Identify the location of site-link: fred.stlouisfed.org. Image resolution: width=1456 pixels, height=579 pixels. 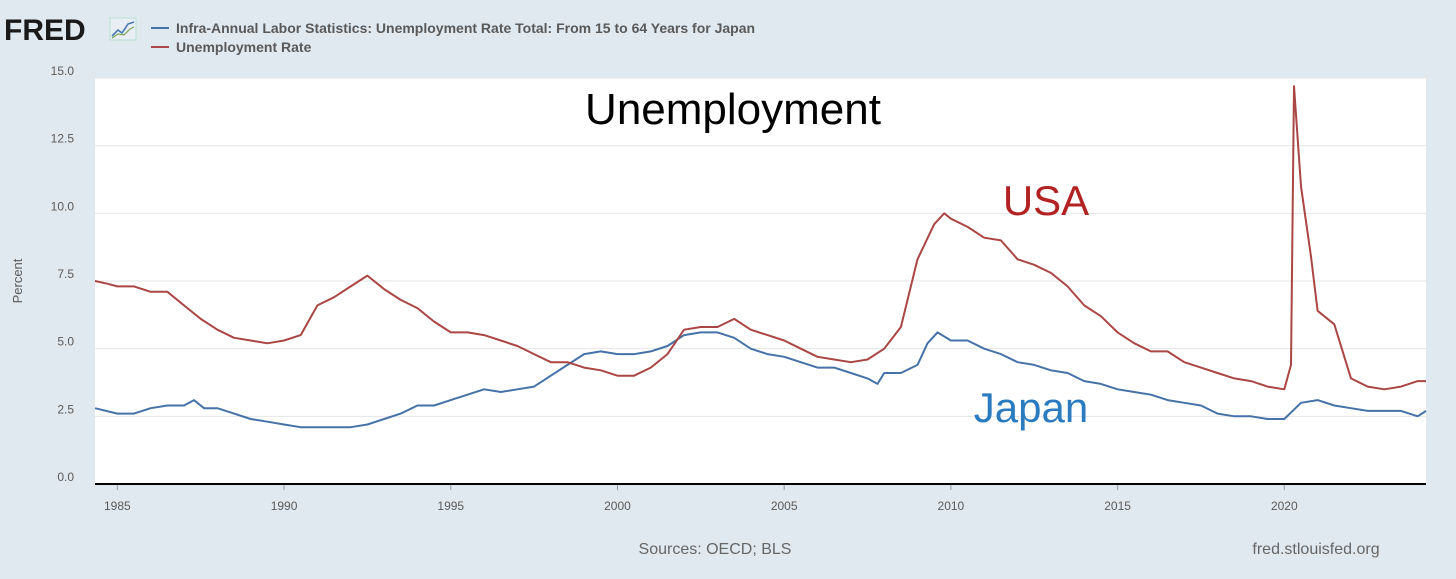
(1315, 549).